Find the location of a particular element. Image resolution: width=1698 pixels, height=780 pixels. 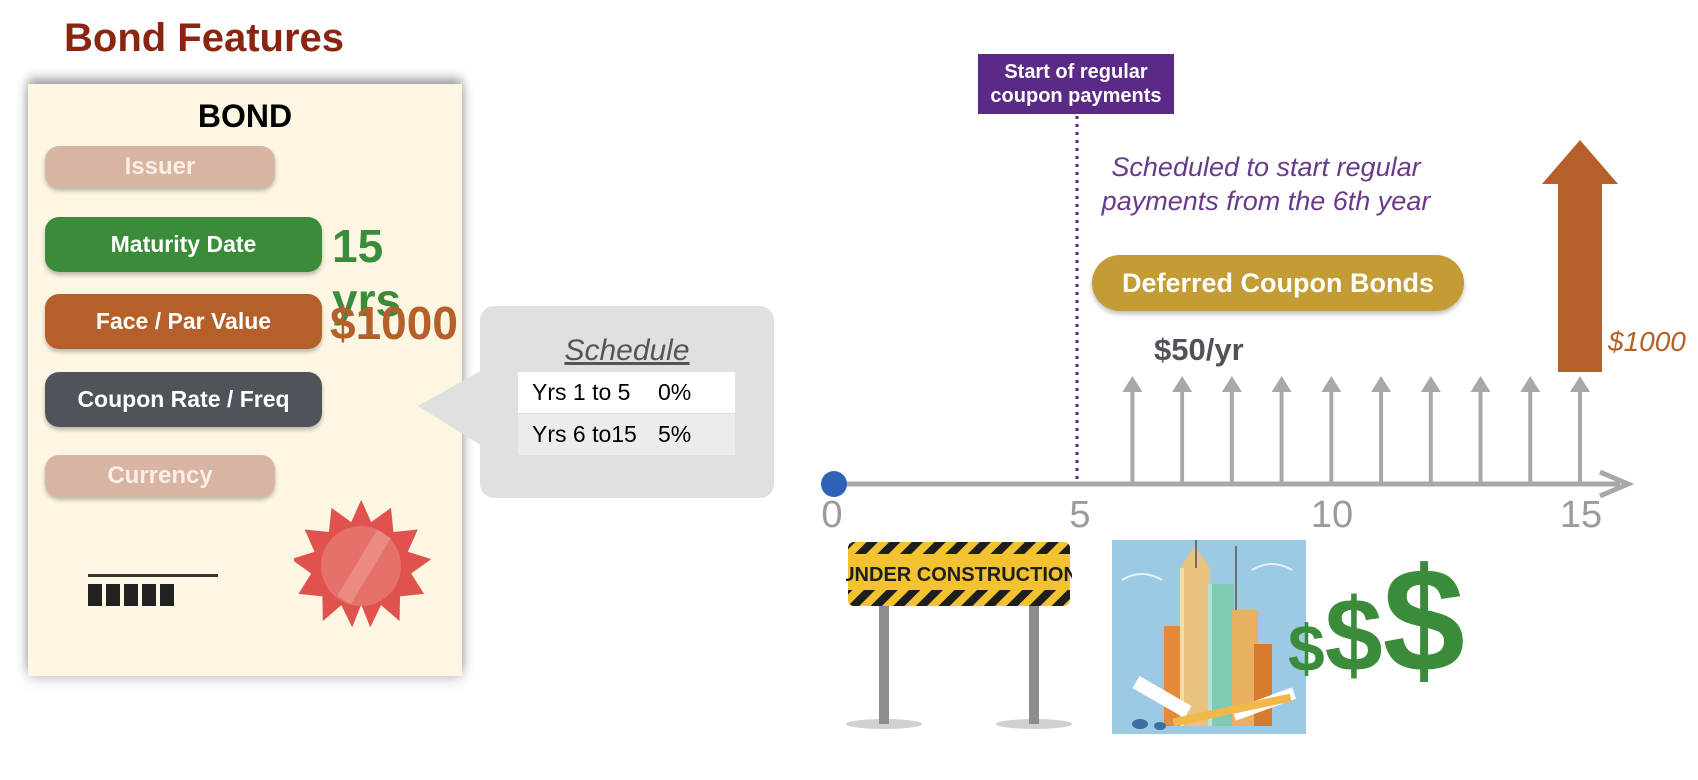

deferred-coupon-badge: Deferred Coupon Bonds is located at coordinates (1278, 283).